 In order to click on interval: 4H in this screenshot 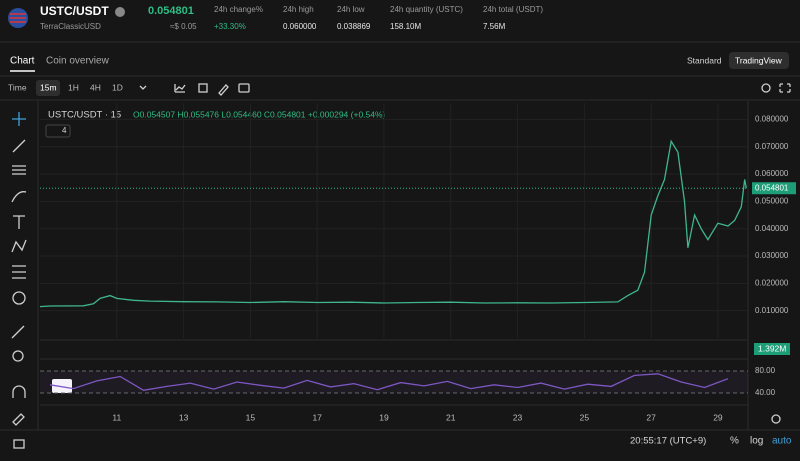, I will do `click(95, 87)`.